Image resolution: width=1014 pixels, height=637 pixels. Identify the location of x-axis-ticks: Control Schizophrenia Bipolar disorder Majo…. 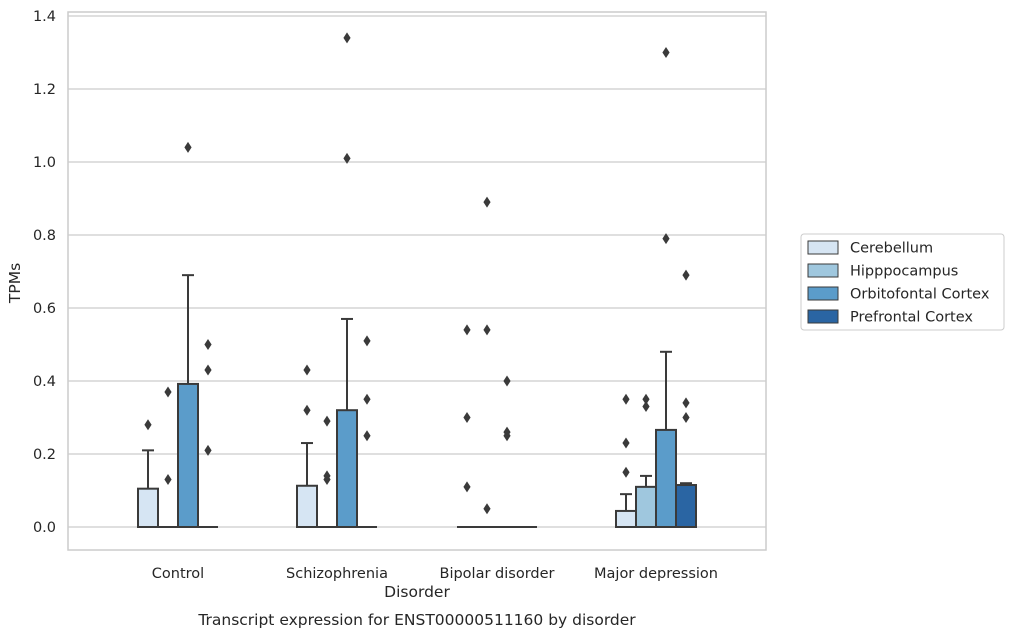
(435, 574).